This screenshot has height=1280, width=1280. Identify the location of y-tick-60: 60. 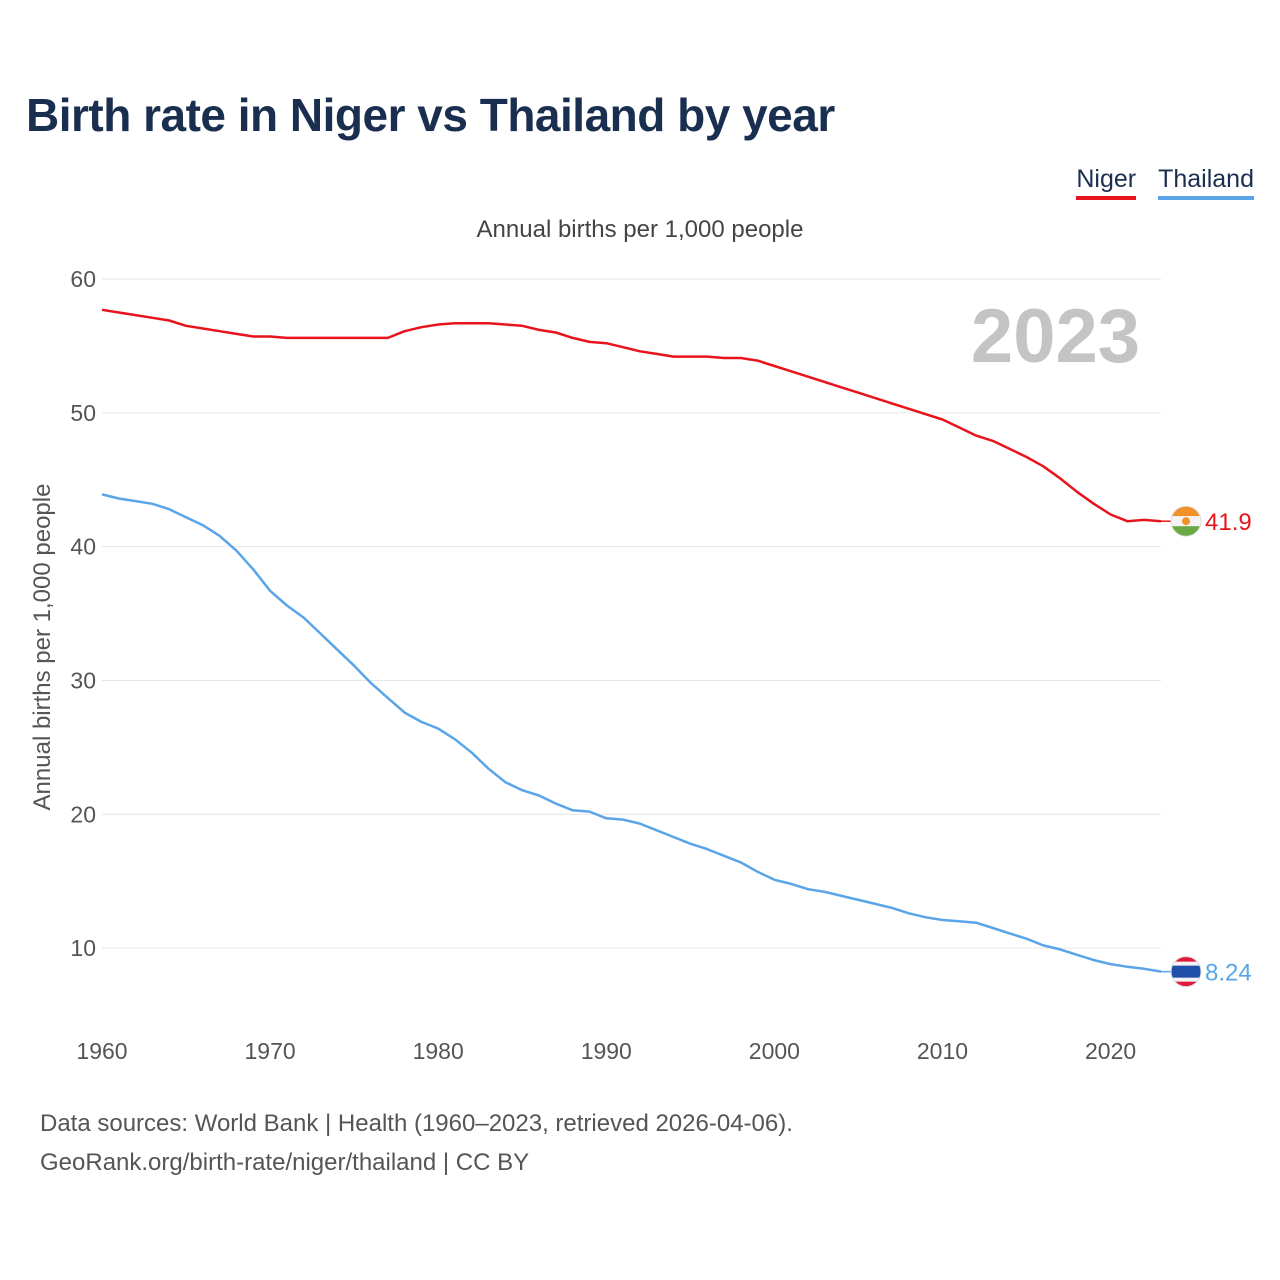
(83, 279).